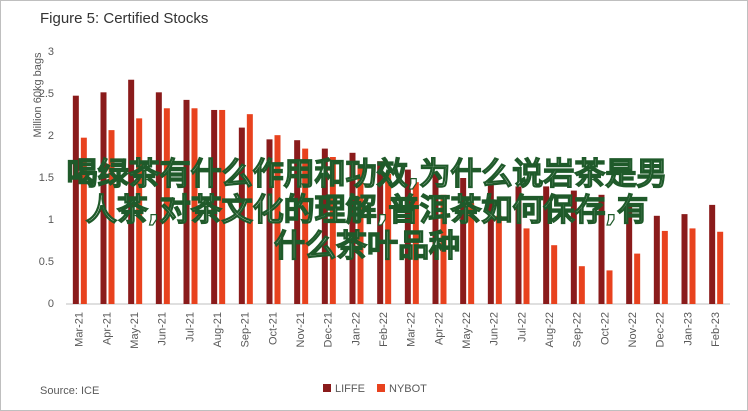  Describe the element at coordinates (495, 329) in the screenshot. I see `x-tick-label: Jun-22` at that location.